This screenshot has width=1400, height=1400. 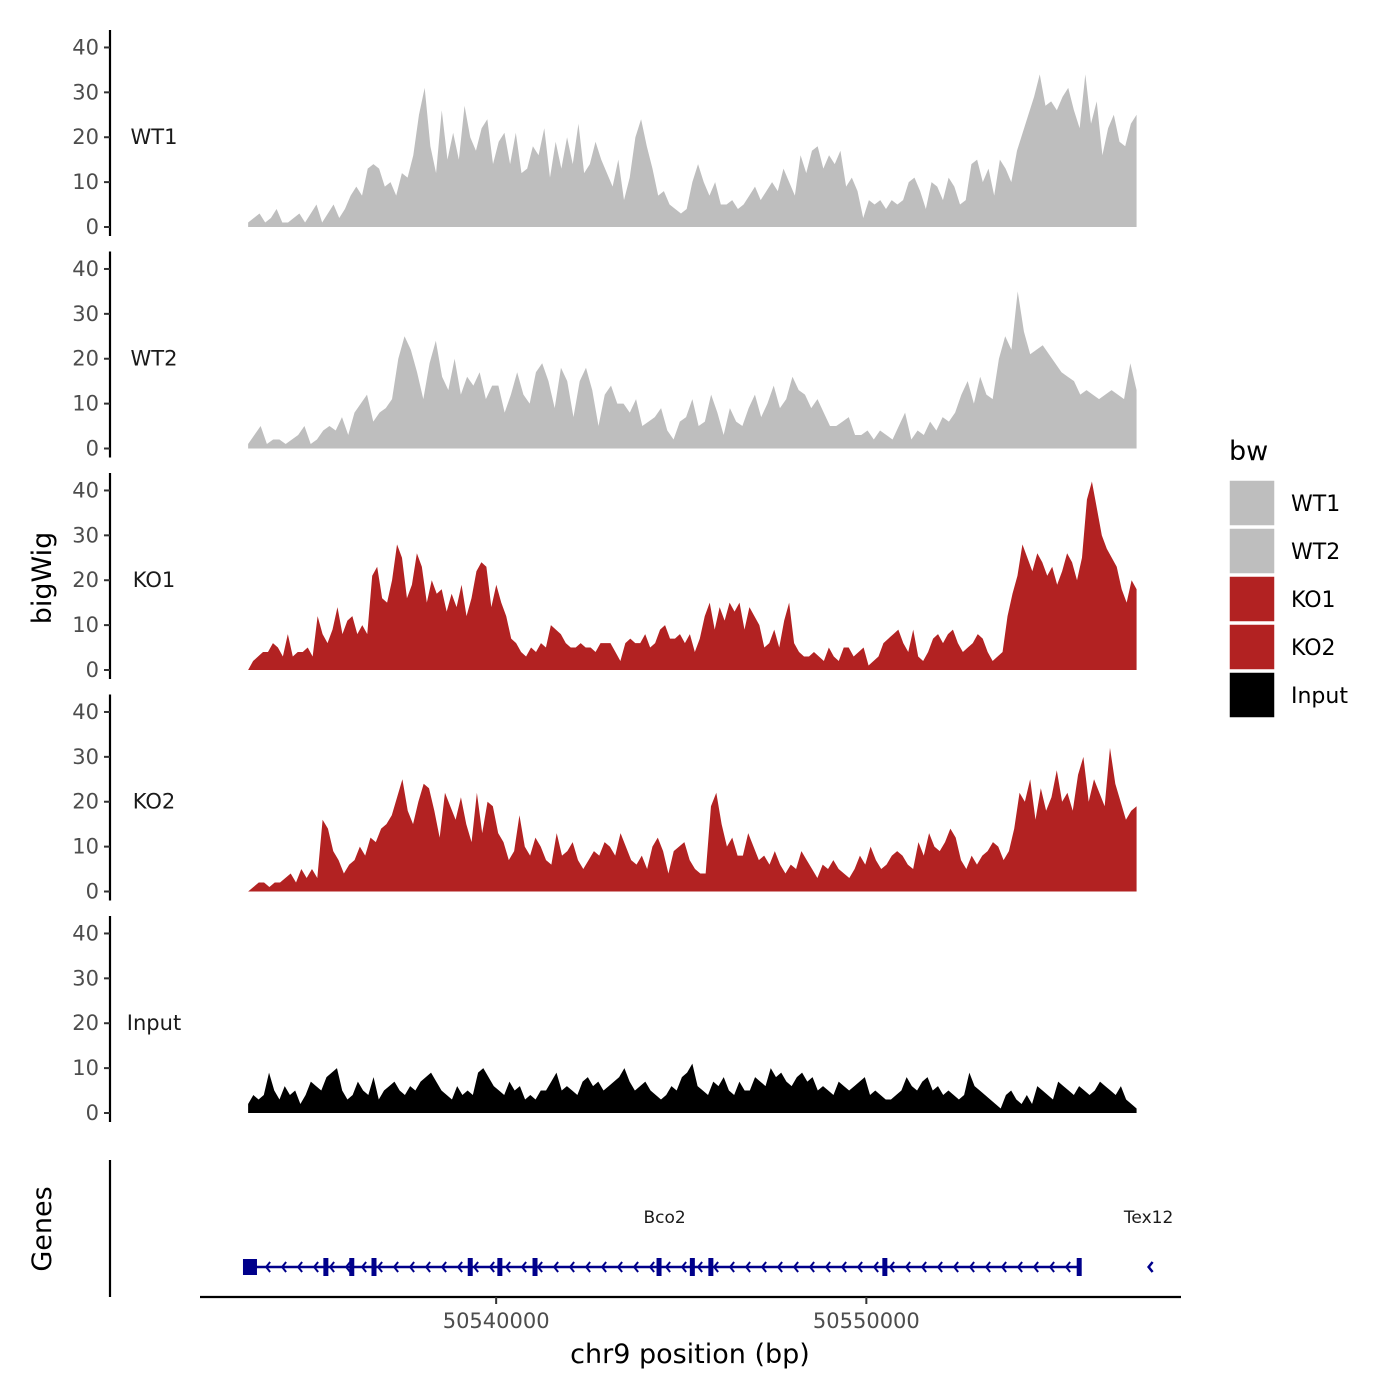 I want to click on y-axis-title: bigWig, so click(x=42, y=578).